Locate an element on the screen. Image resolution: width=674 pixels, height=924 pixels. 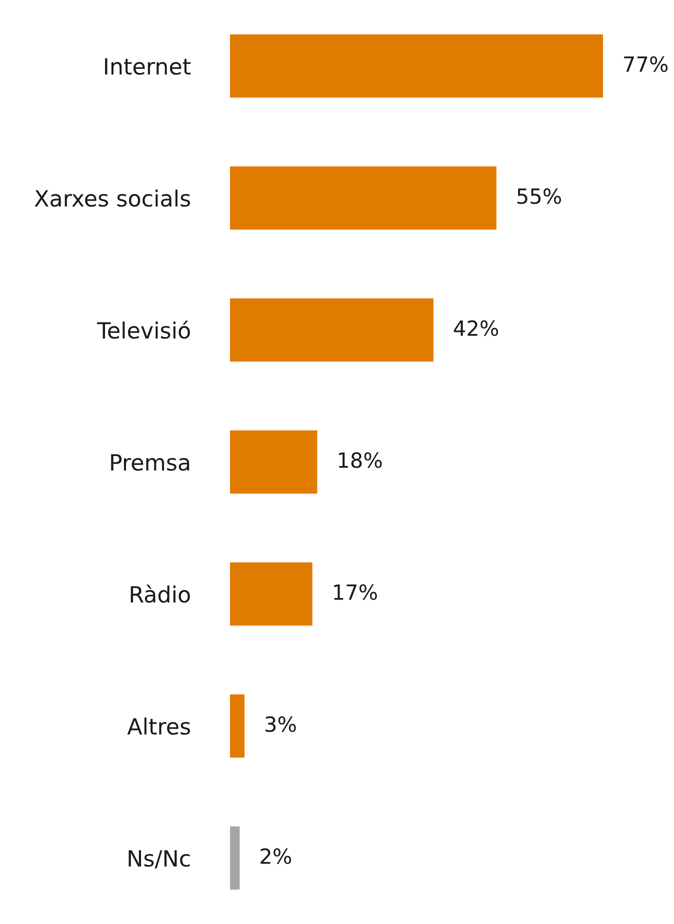
data-label: 42% is located at coordinates (476, 328).